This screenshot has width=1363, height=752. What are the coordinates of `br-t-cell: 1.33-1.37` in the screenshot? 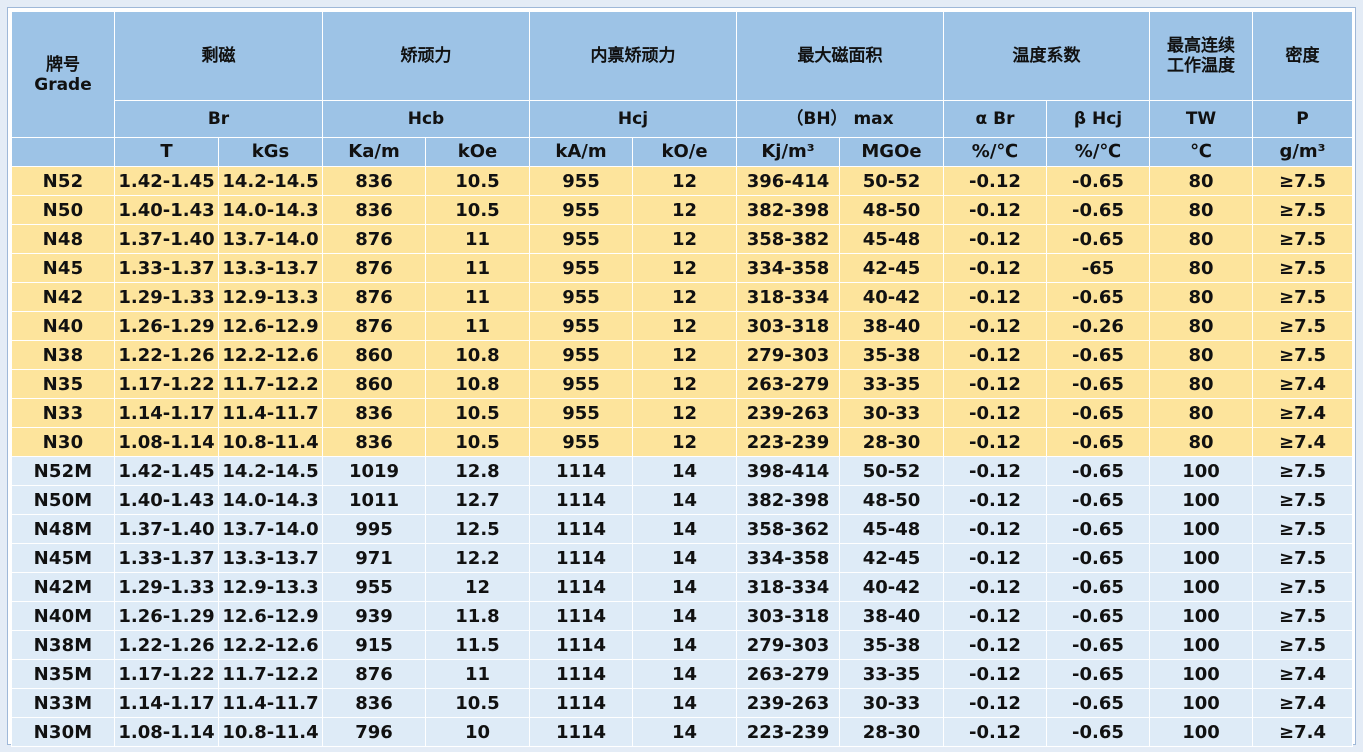 It's located at (166, 268).